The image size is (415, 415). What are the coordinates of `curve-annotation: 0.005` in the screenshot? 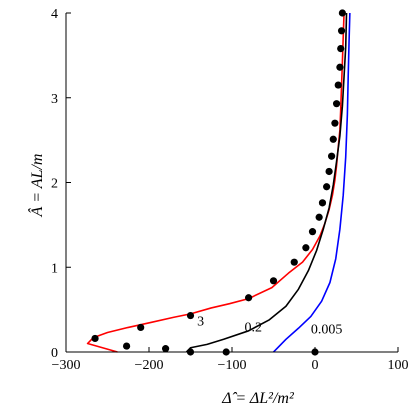 It's located at (327, 329).